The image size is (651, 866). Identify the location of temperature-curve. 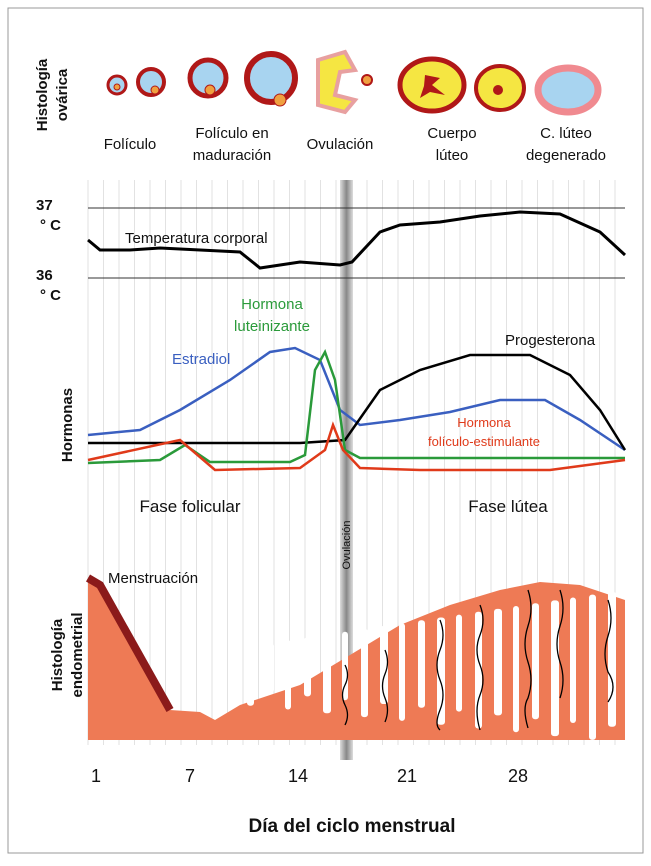
(357, 240).